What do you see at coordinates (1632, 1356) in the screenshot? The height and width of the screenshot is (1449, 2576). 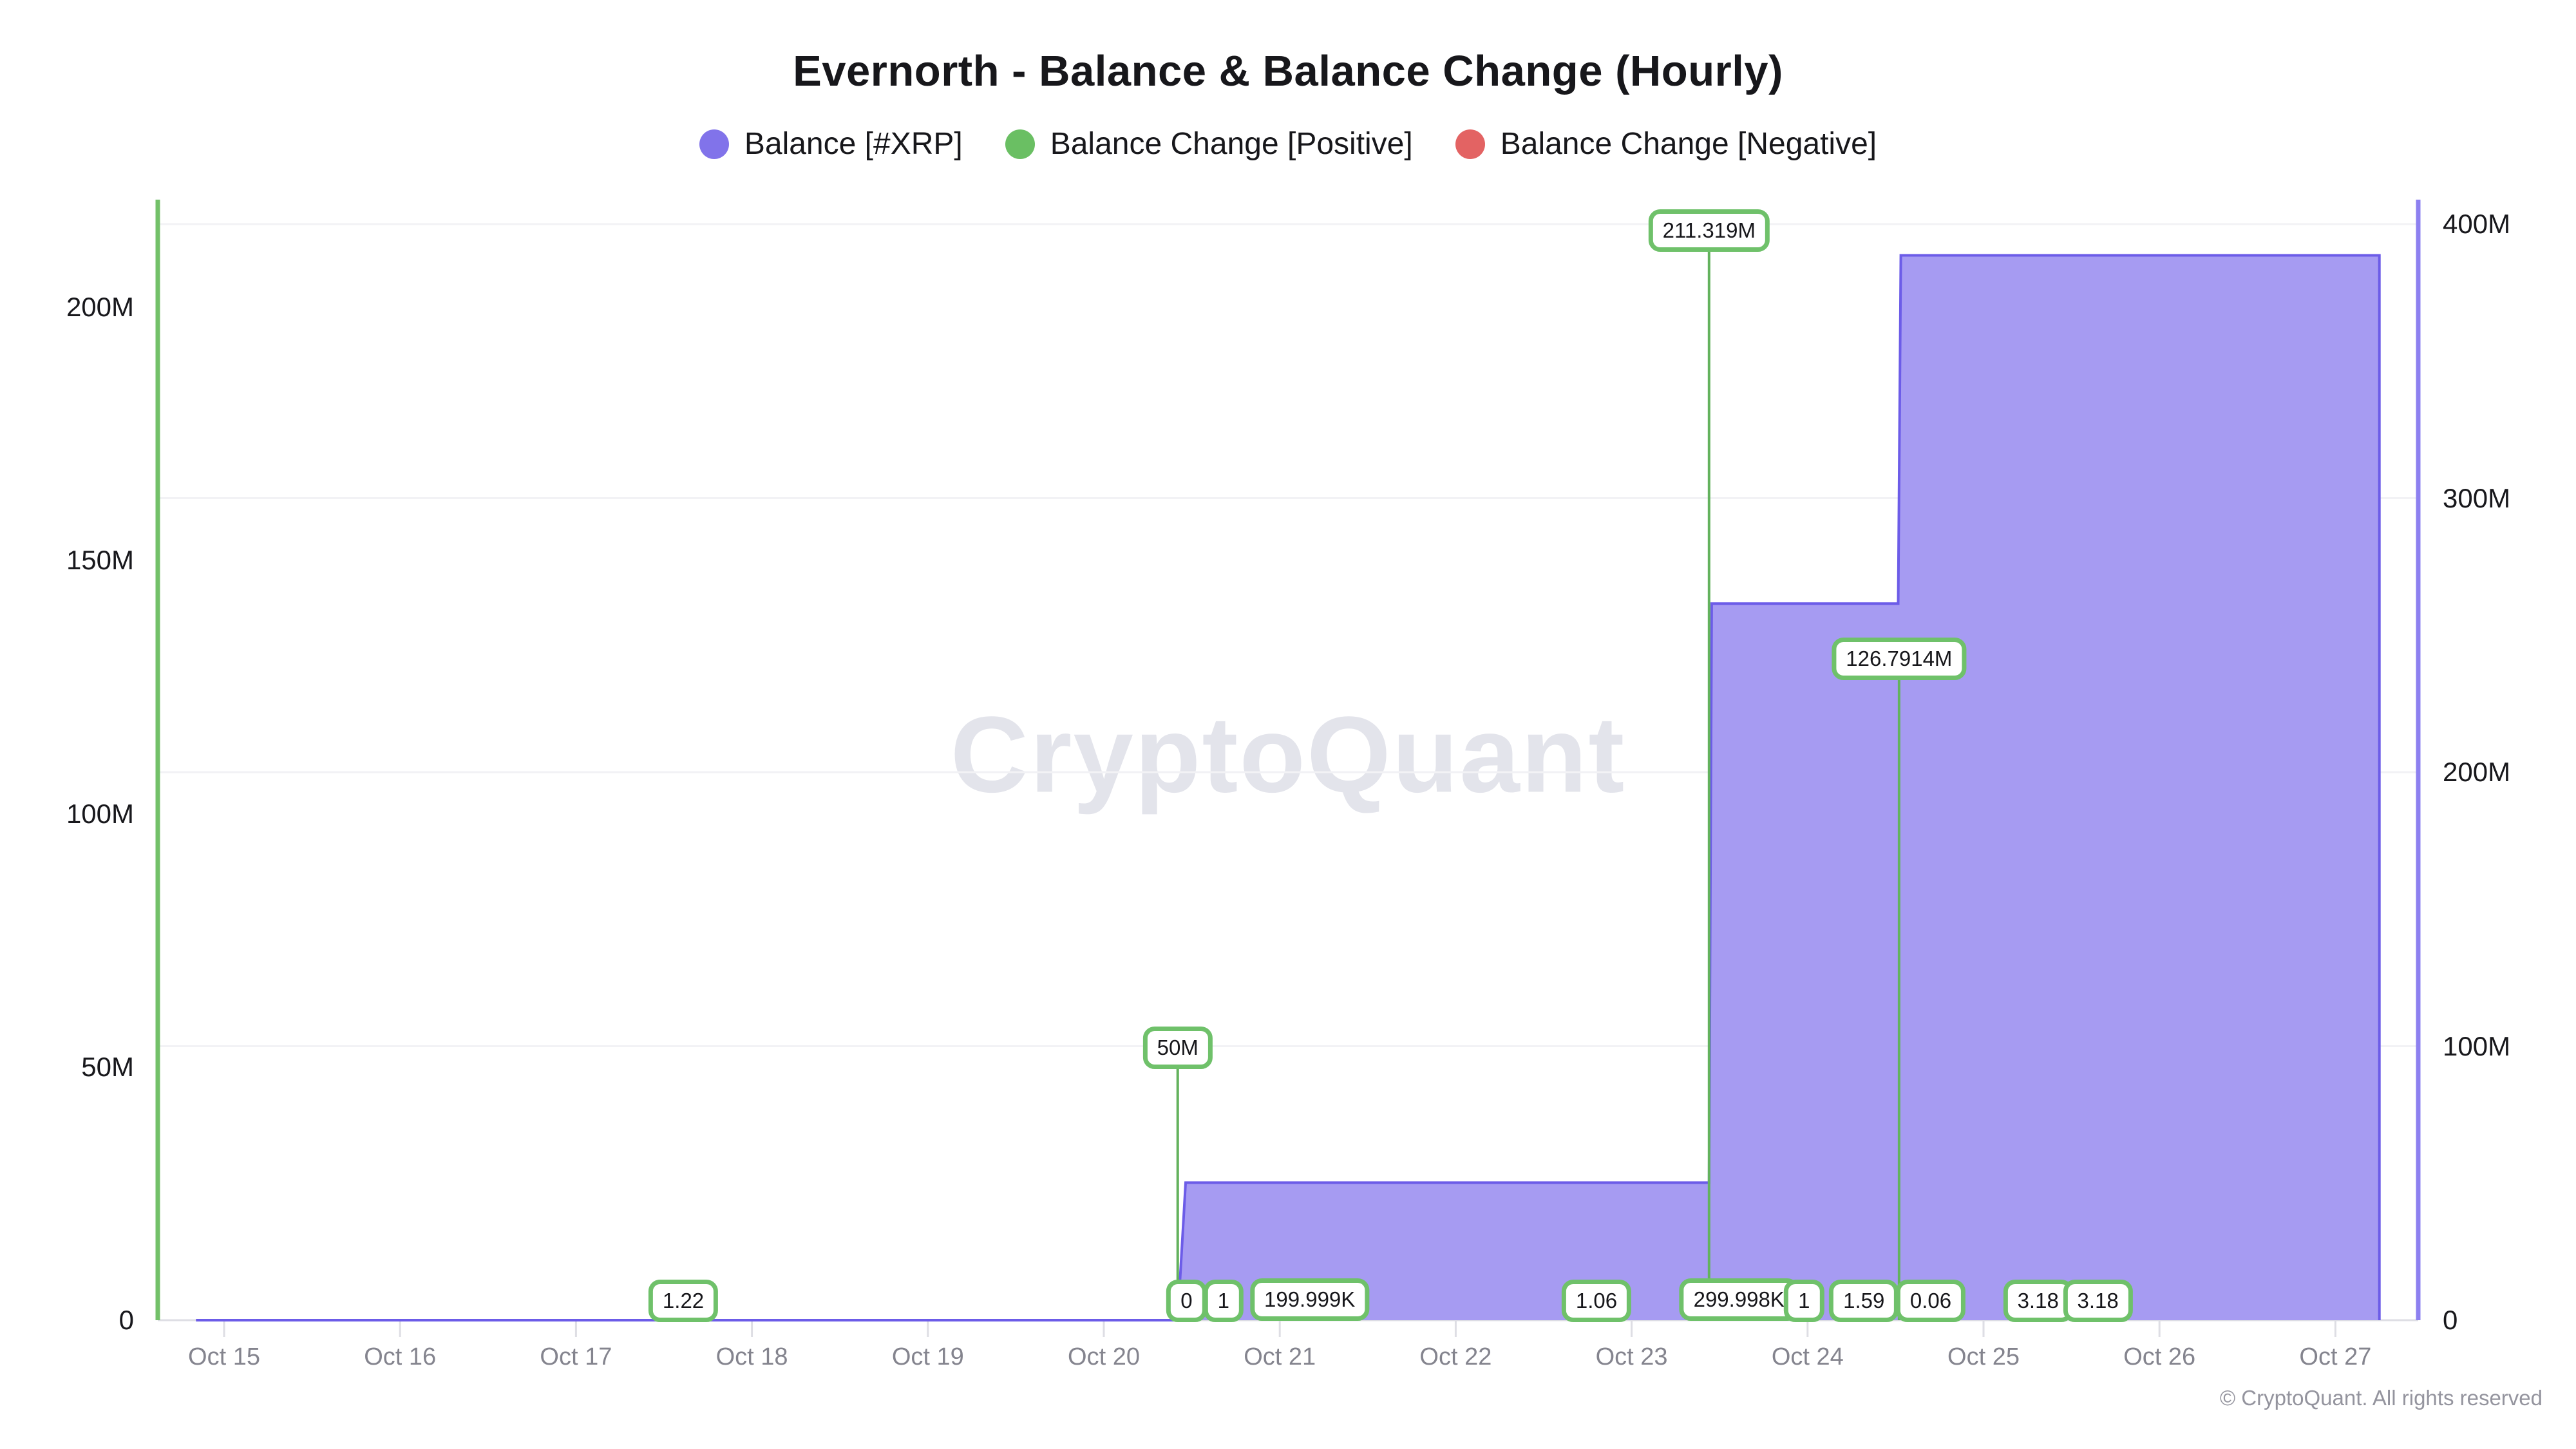 I see `x-axis-tick-label: Oct 23` at bounding box center [1632, 1356].